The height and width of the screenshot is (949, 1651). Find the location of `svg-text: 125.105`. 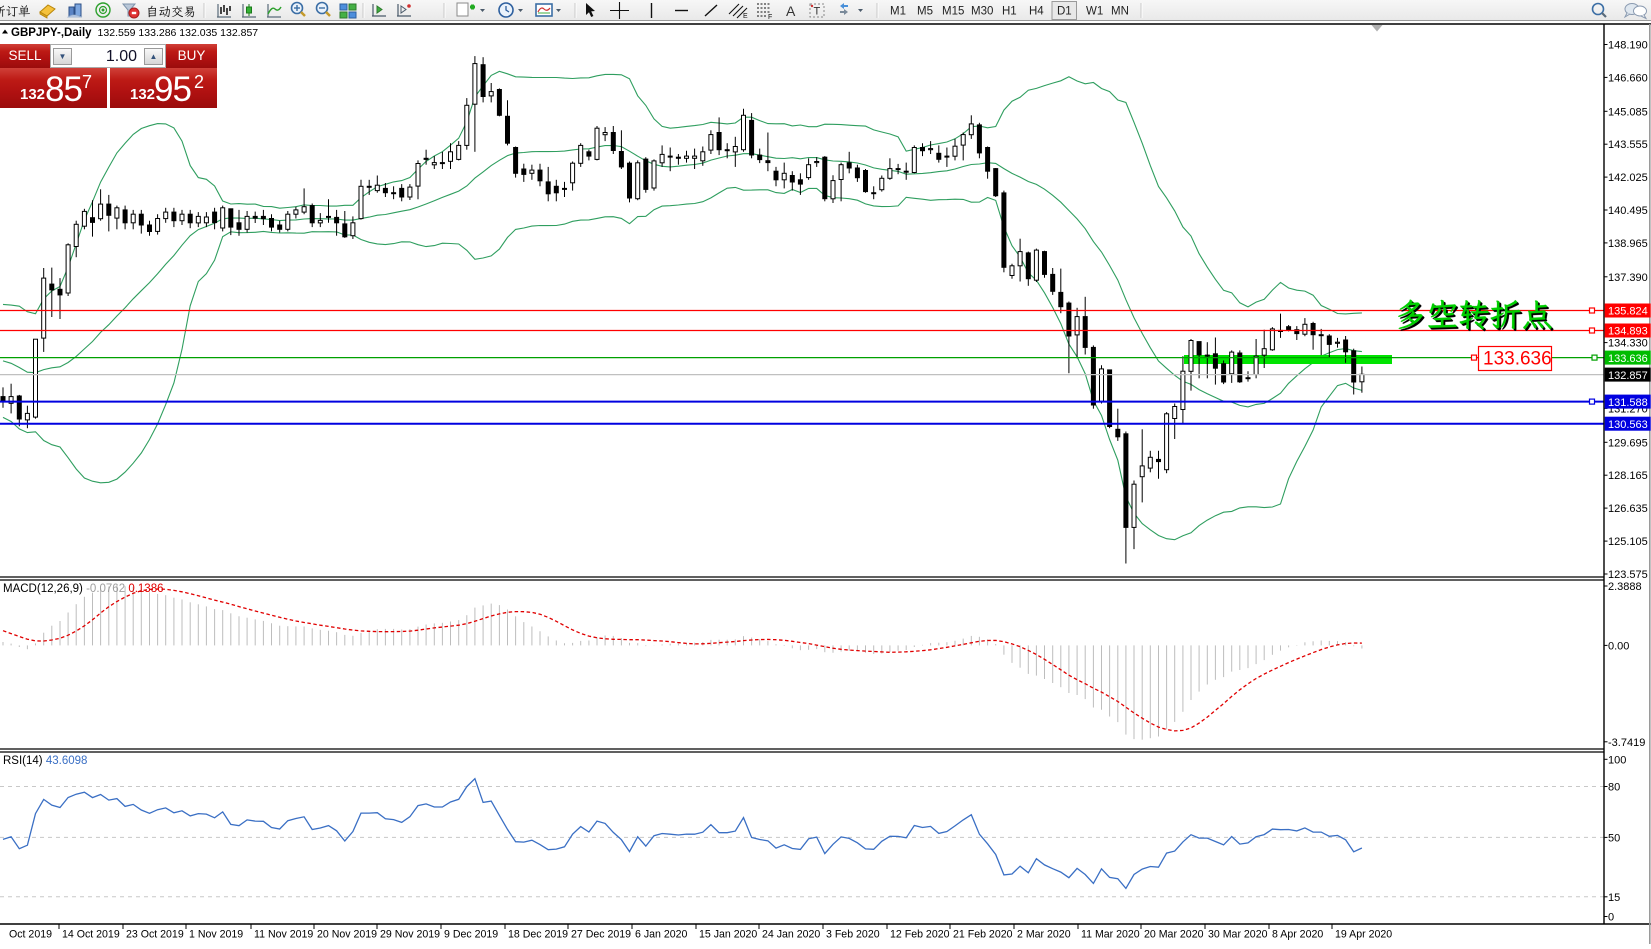

svg-text: 125.105 is located at coordinates (1628, 542).